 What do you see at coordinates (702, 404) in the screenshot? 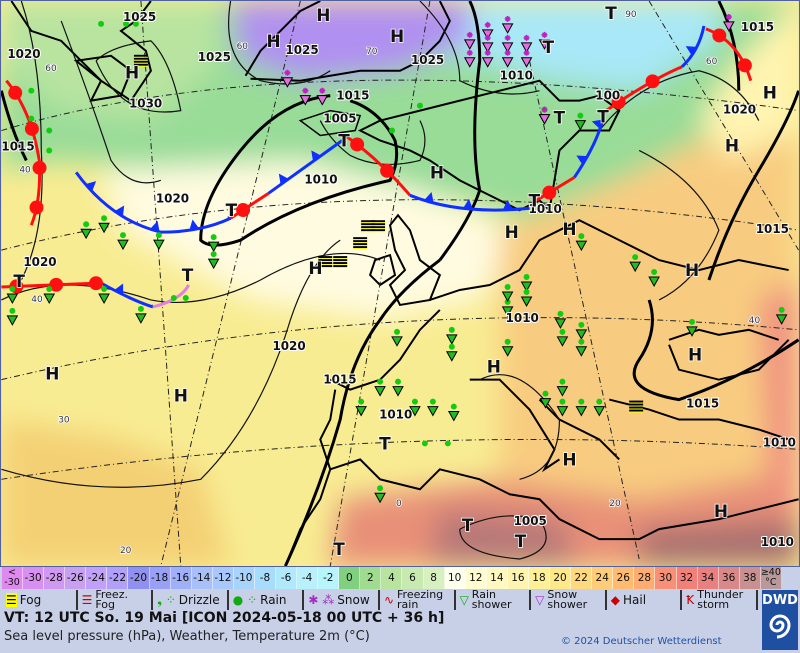
I see `pressure-label: 1015` at bounding box center [702, 404].